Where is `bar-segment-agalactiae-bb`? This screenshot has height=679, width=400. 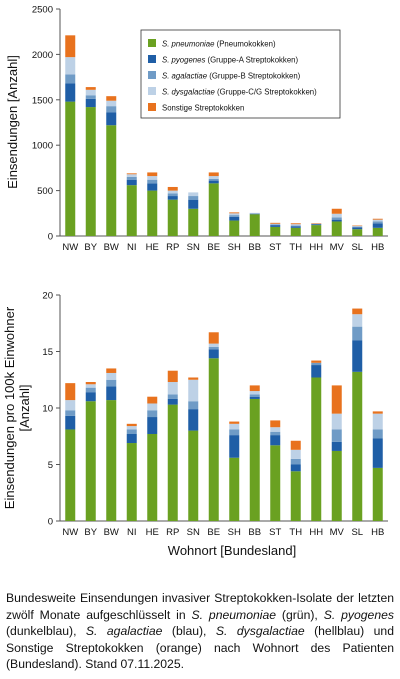 bar-segment-agalactiae-bb is located at coordinates (254, 213).